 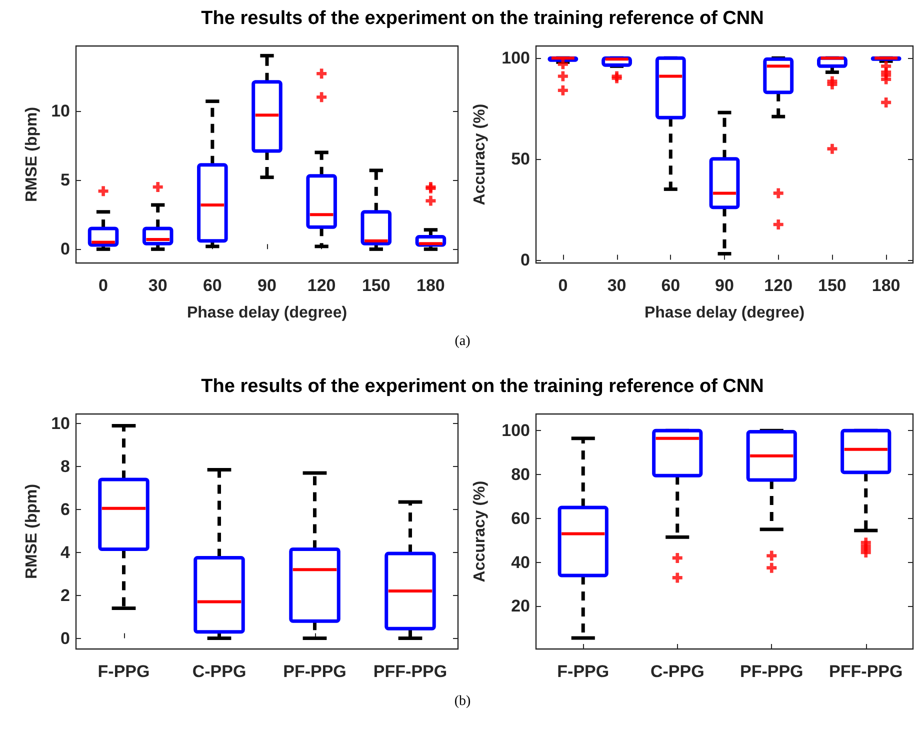 I want to click on text: (a), so click(x=463, y=342).